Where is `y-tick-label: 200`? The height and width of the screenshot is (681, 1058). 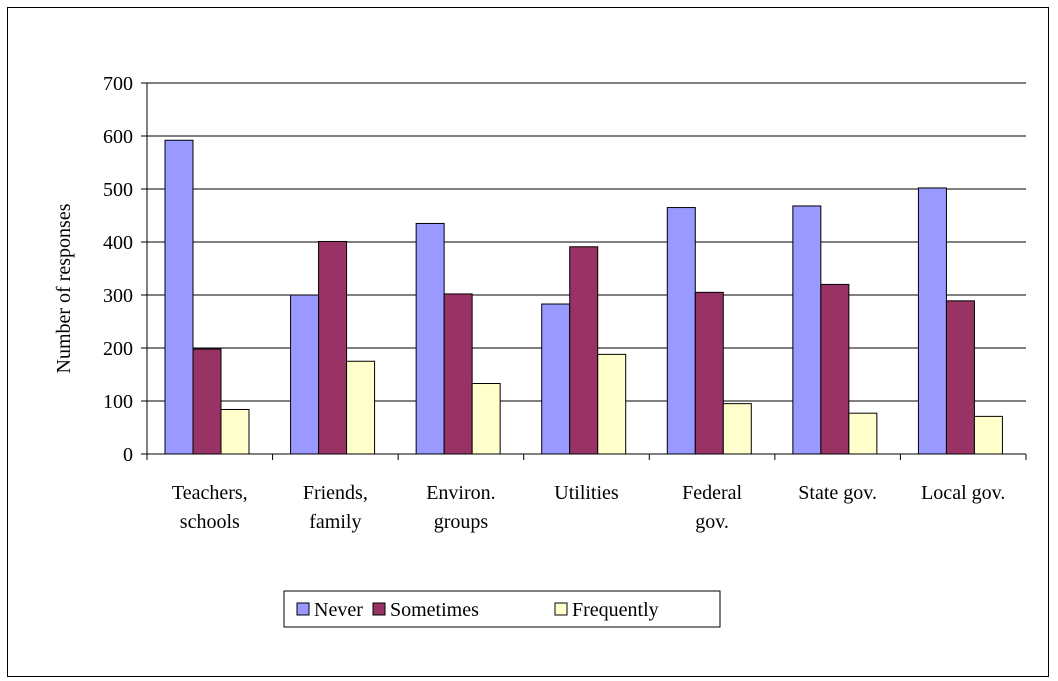 y-tick-label: 200 is located at coordinates (118, 349).